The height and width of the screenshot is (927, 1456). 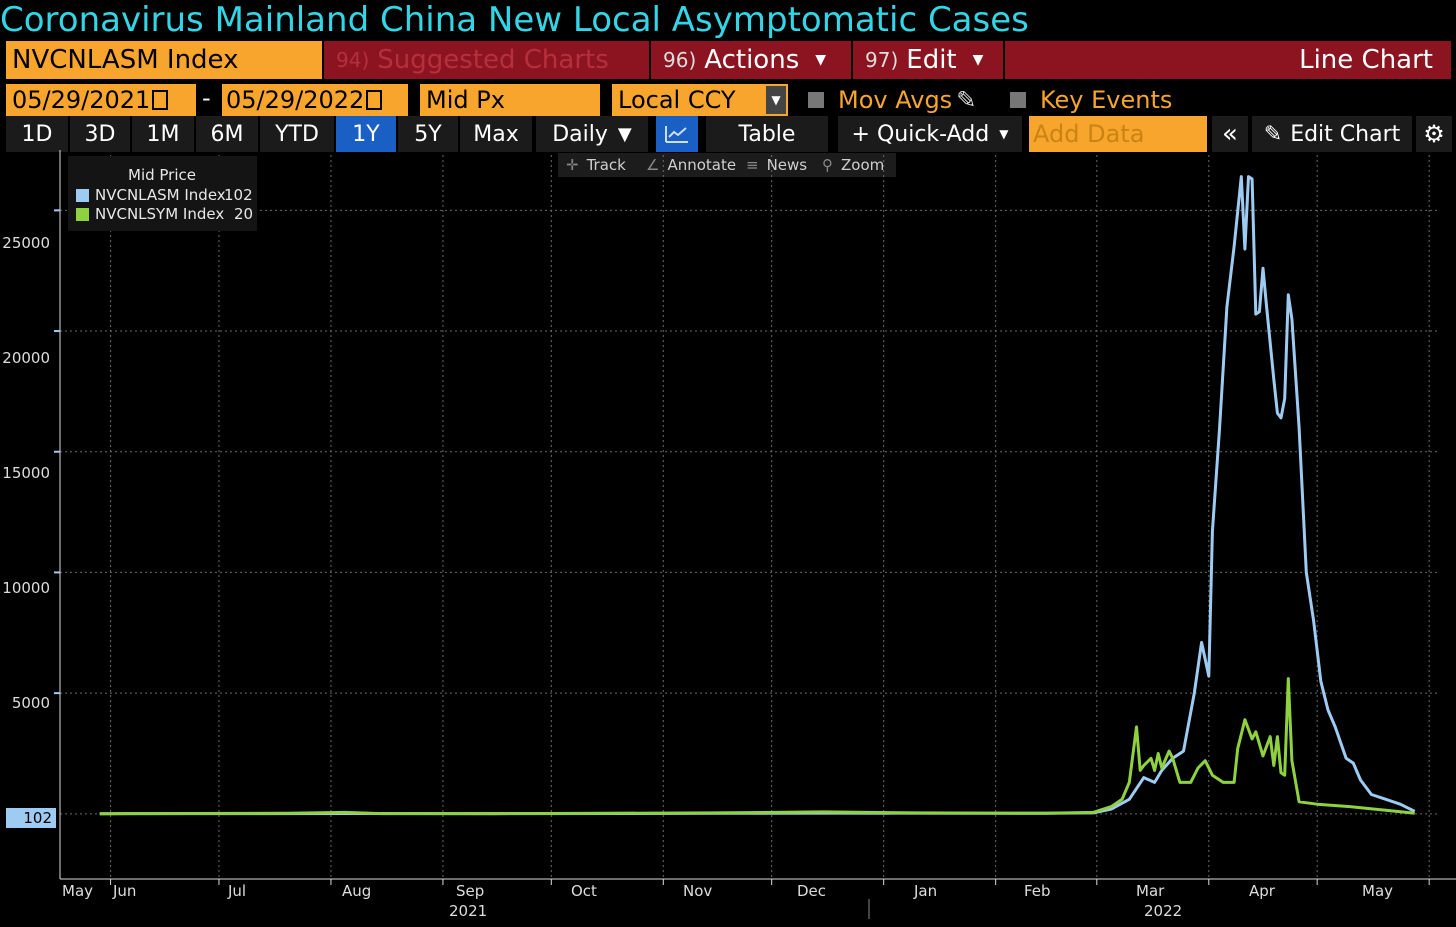 What do you see at coordinates (920, 134) in the screenshot?
I see `quick-add-label: + Quick-Add` at bounding box center [920, 134].